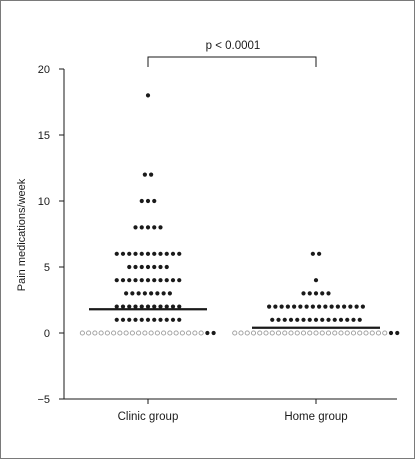  What do you see at coordinates (47, 334) in the screenshot?
I see `y-tick-label: 0` at bounding box center [47, 334].